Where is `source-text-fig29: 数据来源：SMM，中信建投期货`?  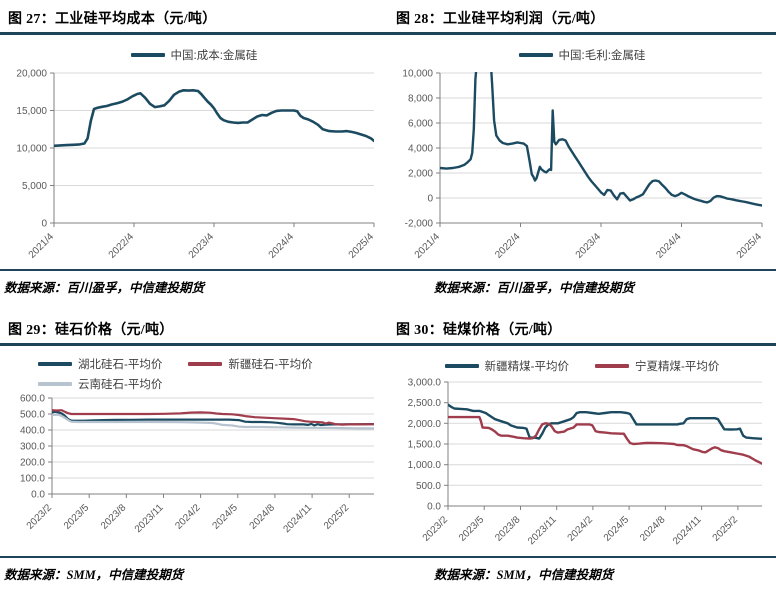
source-text-fig29: 数据来源：SMM，中信建投期货 is located at coordinates (94, 575).